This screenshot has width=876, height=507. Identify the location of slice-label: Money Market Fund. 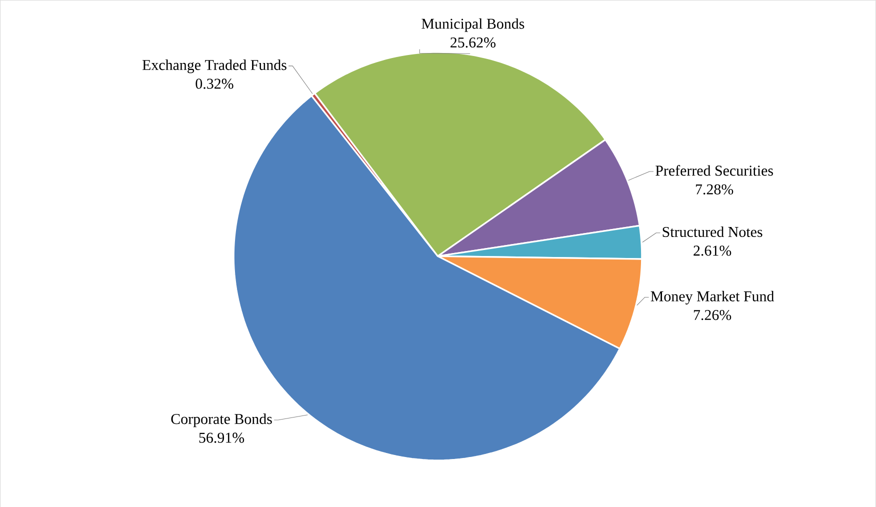
(712, 297).